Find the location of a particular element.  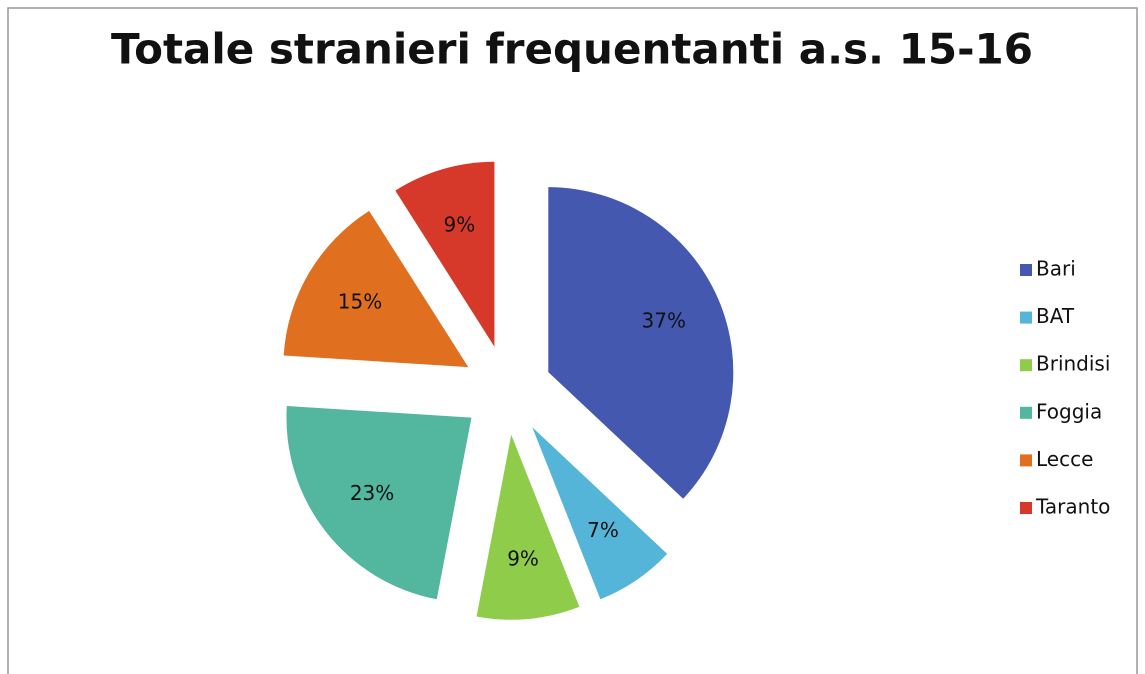

legend-label: Taranto is located at coordinates (1072, 507).